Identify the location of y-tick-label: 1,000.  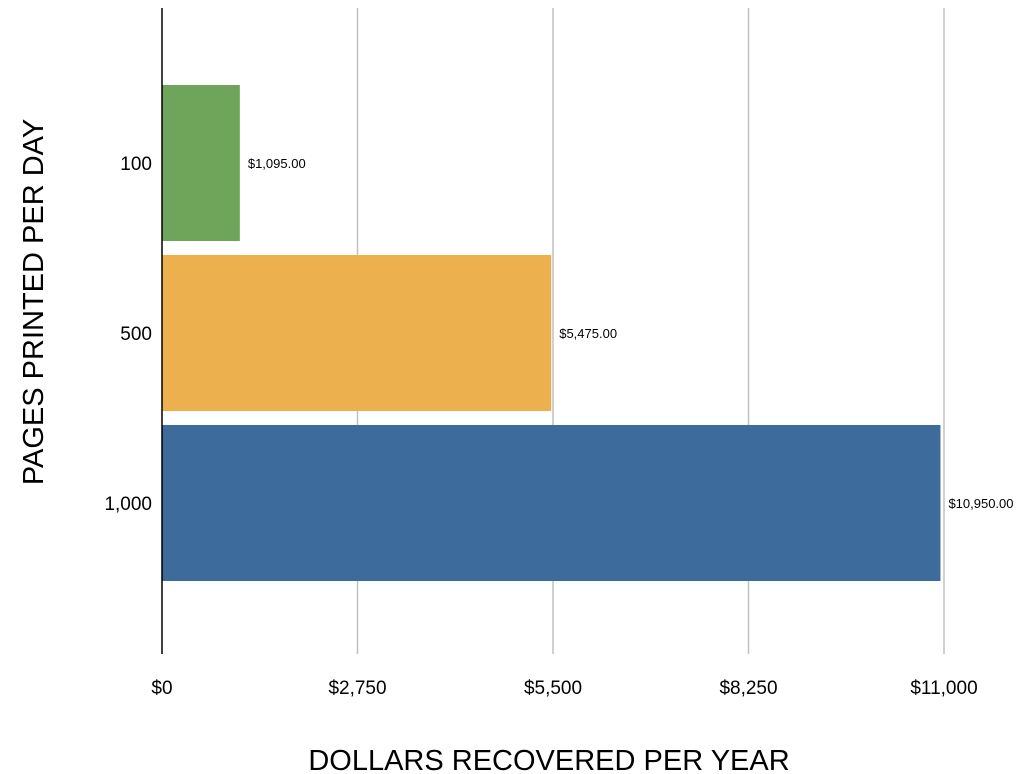
(128, 504).